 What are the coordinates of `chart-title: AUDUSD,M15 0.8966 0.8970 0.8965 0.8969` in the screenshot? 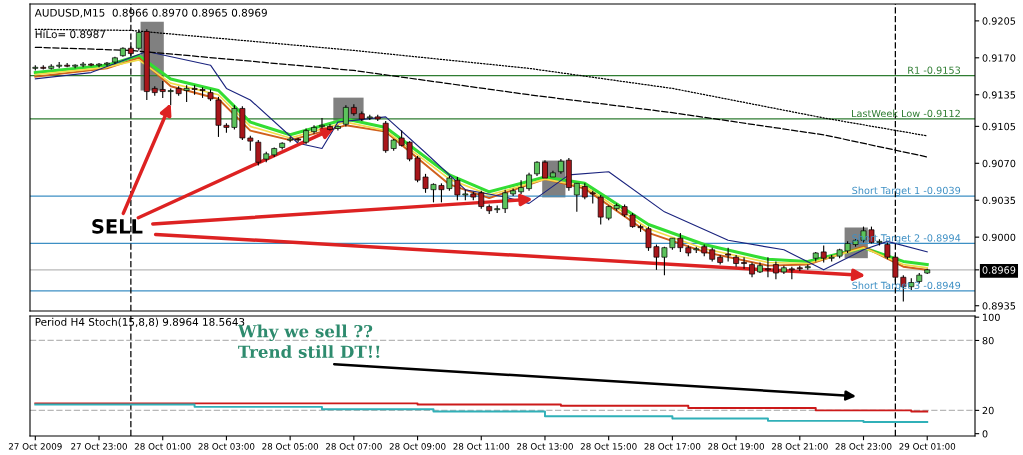 It's located at (150, 13).